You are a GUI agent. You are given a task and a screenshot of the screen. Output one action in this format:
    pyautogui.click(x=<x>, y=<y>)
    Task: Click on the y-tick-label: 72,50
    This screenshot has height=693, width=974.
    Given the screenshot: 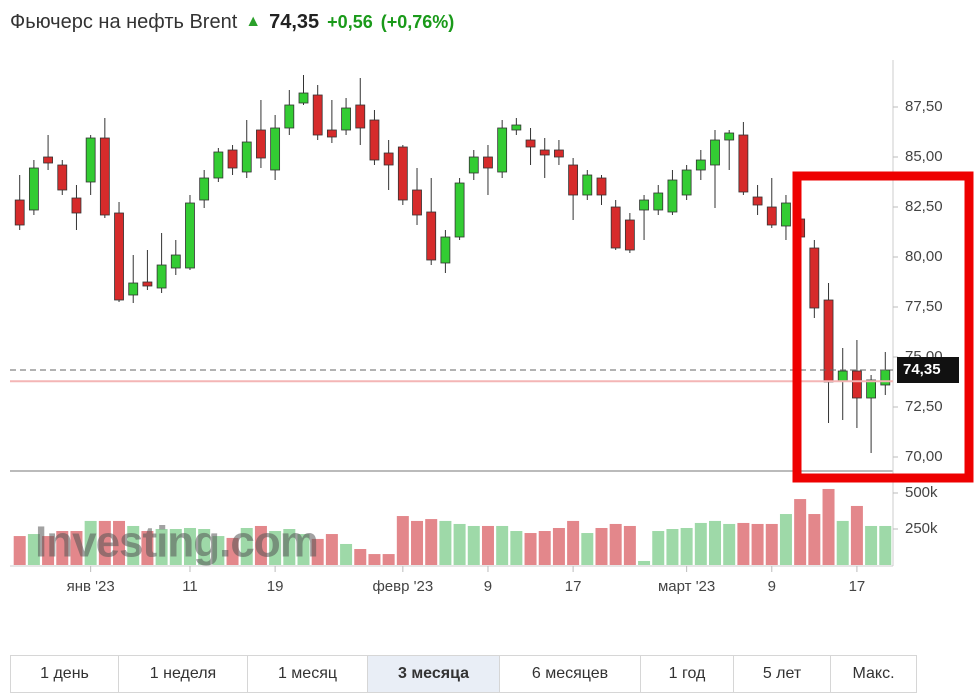 What is the action you would take?
    pyautogui.click(x=924, y=406)
    